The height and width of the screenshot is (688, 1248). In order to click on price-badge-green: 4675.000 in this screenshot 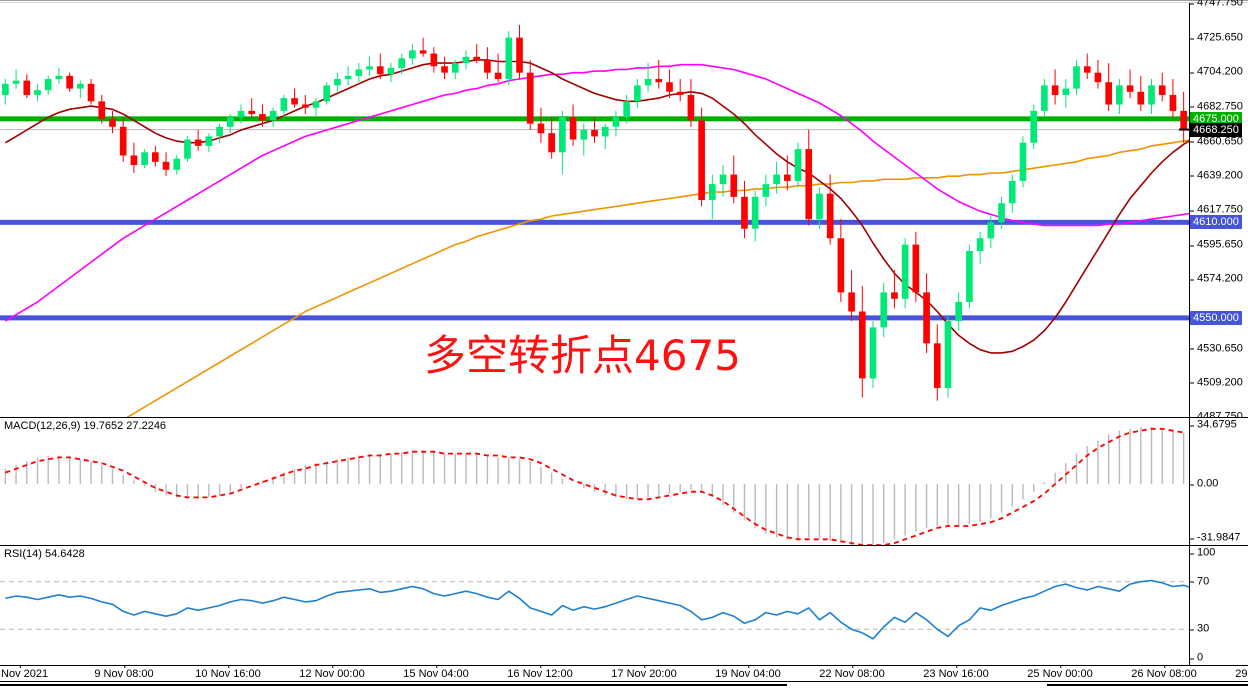, I will do `click(1216, 118)`.